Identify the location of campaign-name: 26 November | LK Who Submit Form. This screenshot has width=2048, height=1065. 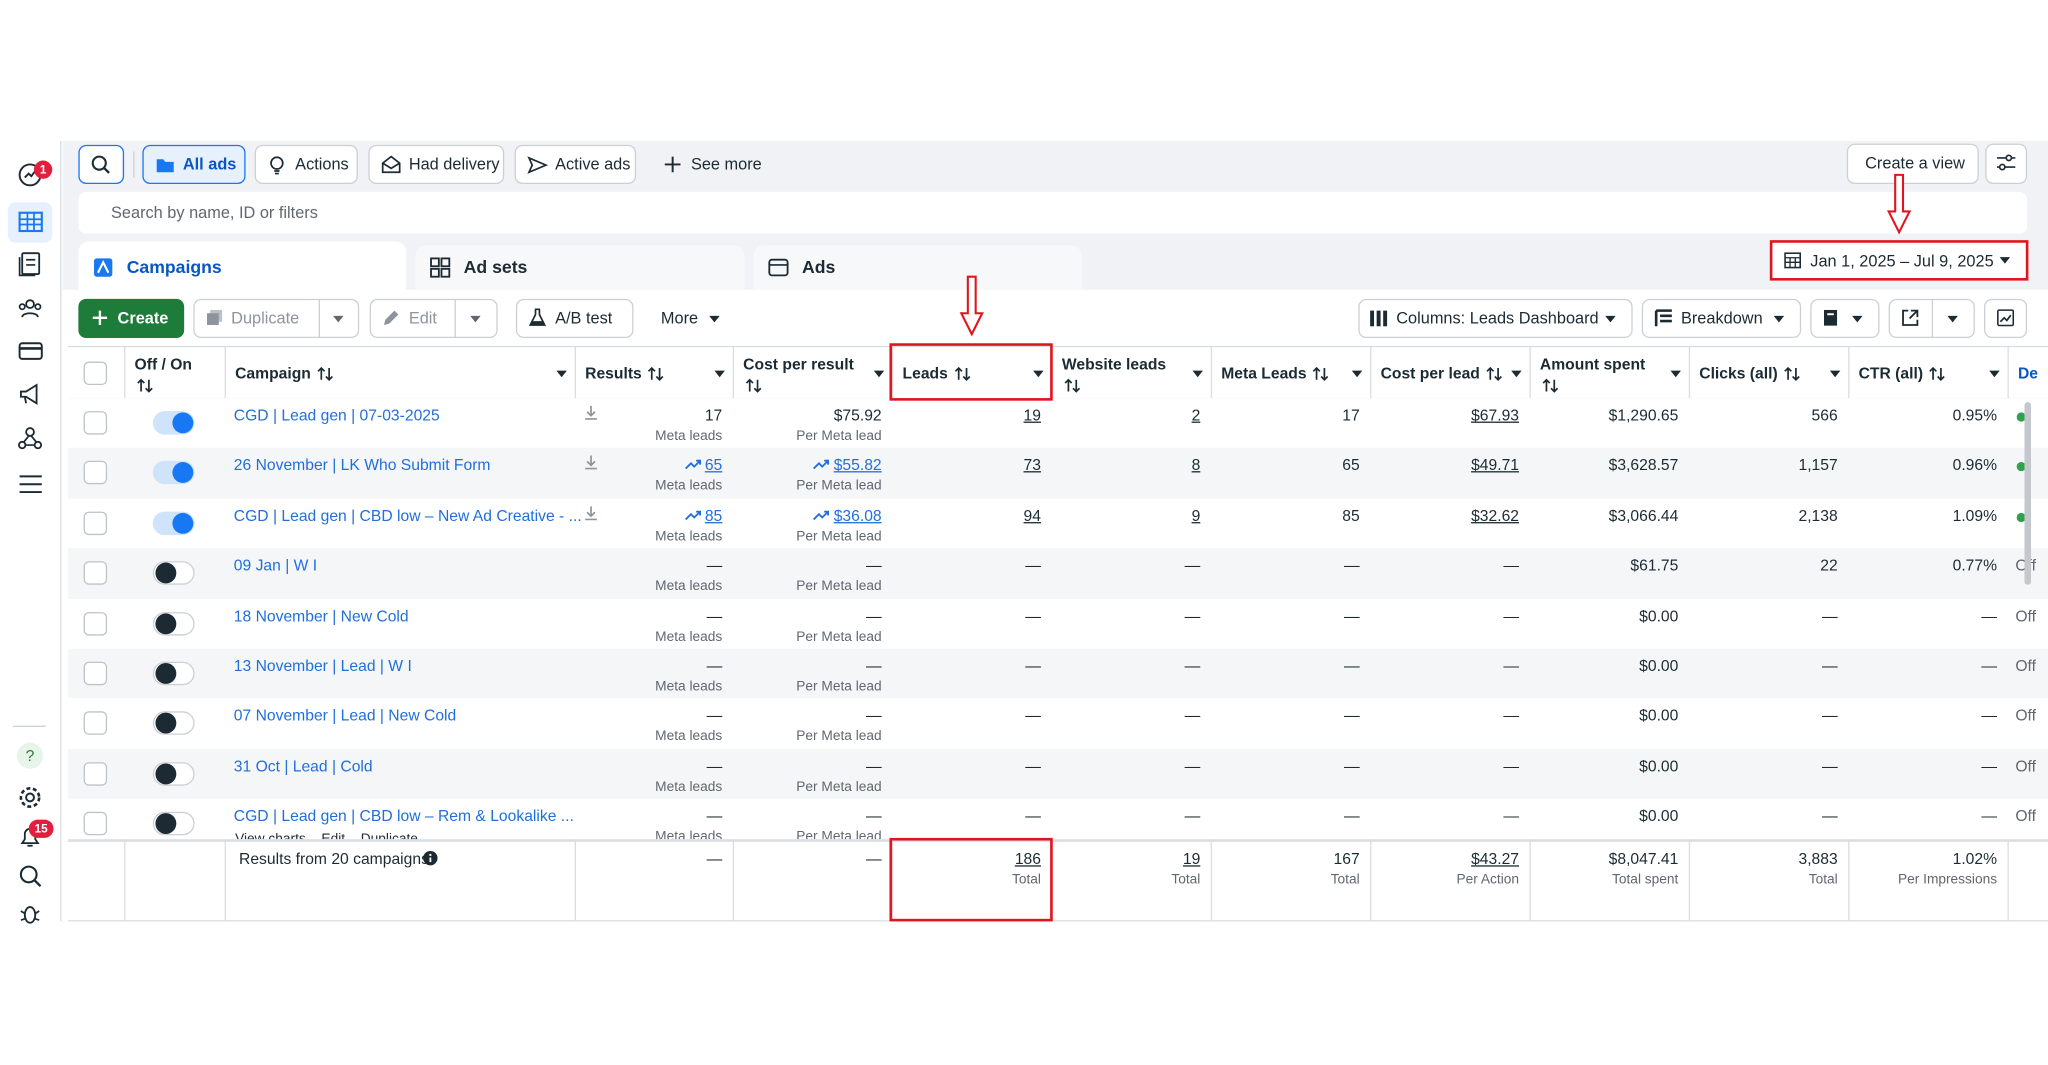
(362, 465).